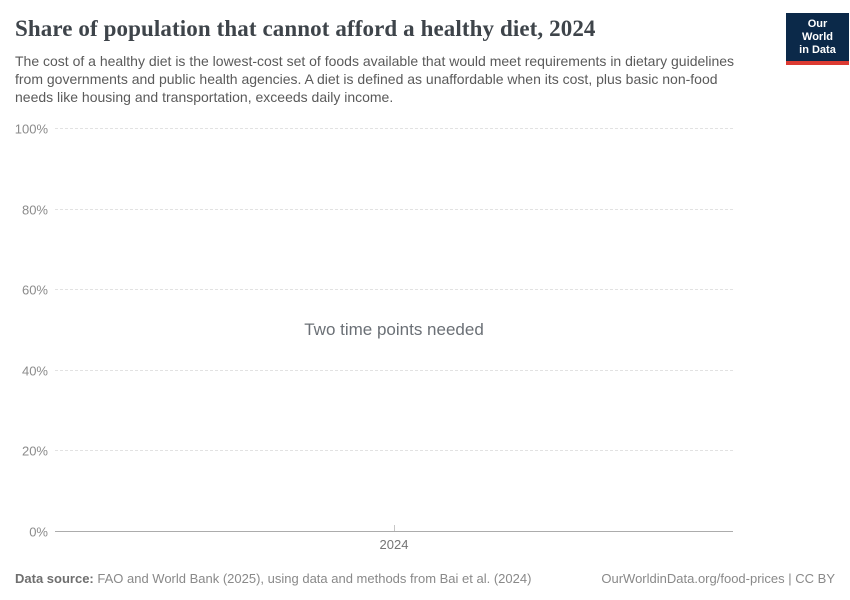 The width and height of the screenshot is (850, 600). I want to click on owid-logo: Our World in Data, so click(817, 39).